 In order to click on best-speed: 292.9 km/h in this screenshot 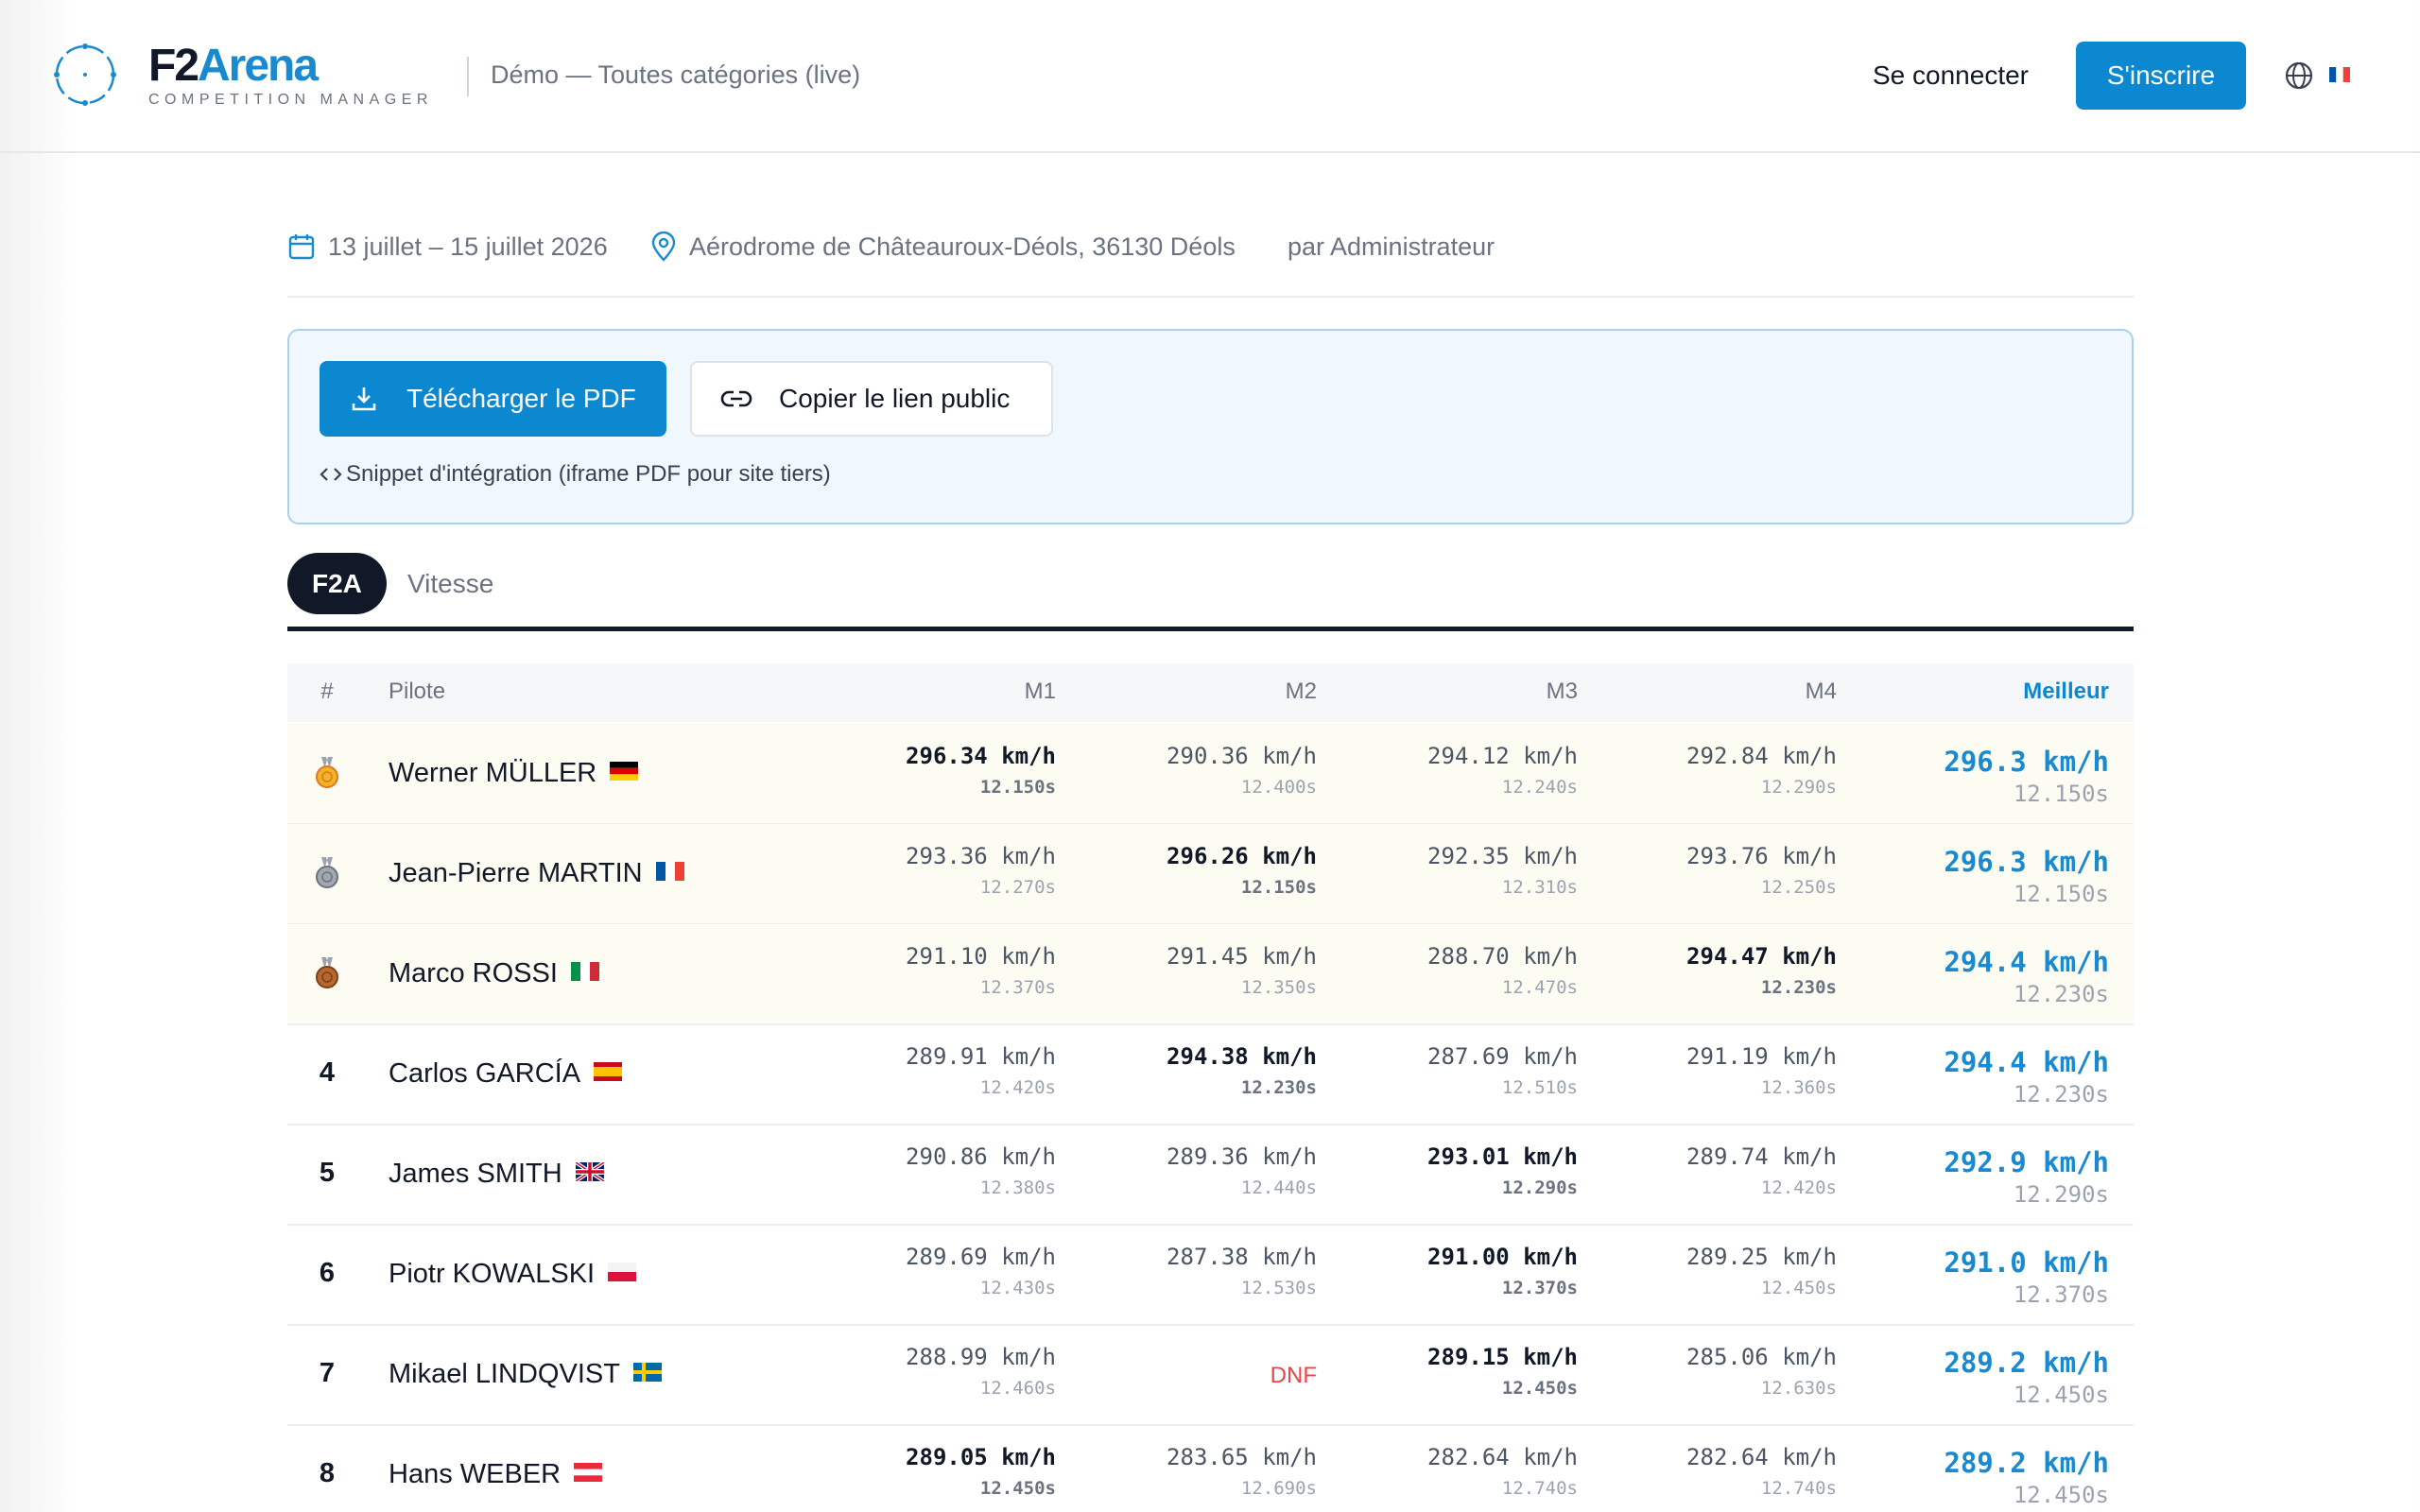, I will do `click(2026, 1162)`.